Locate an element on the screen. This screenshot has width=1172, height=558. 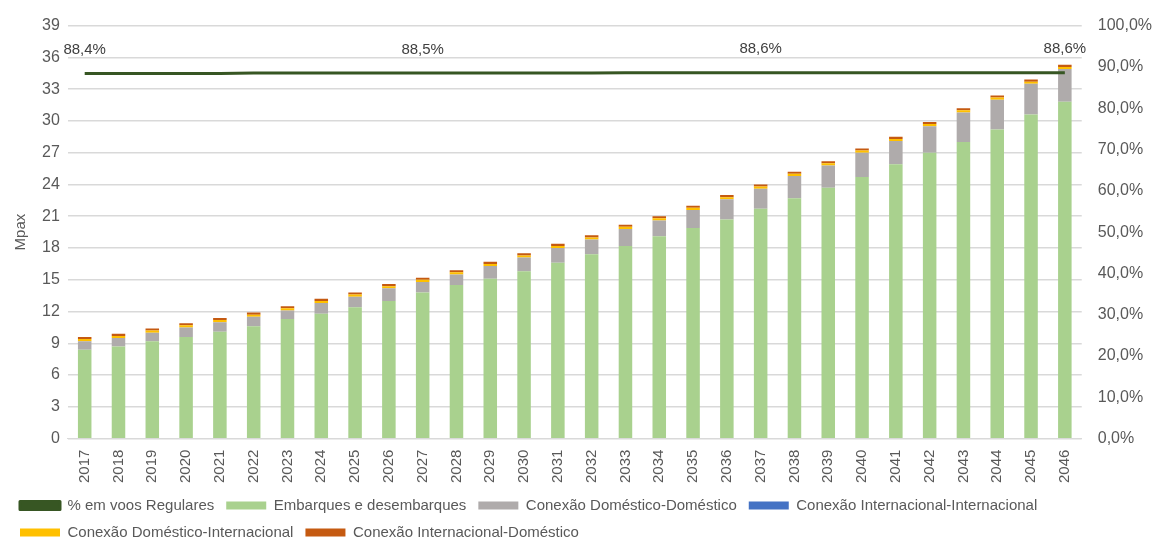
x-tick-label: 2042 is located at coordinates (928, 466).